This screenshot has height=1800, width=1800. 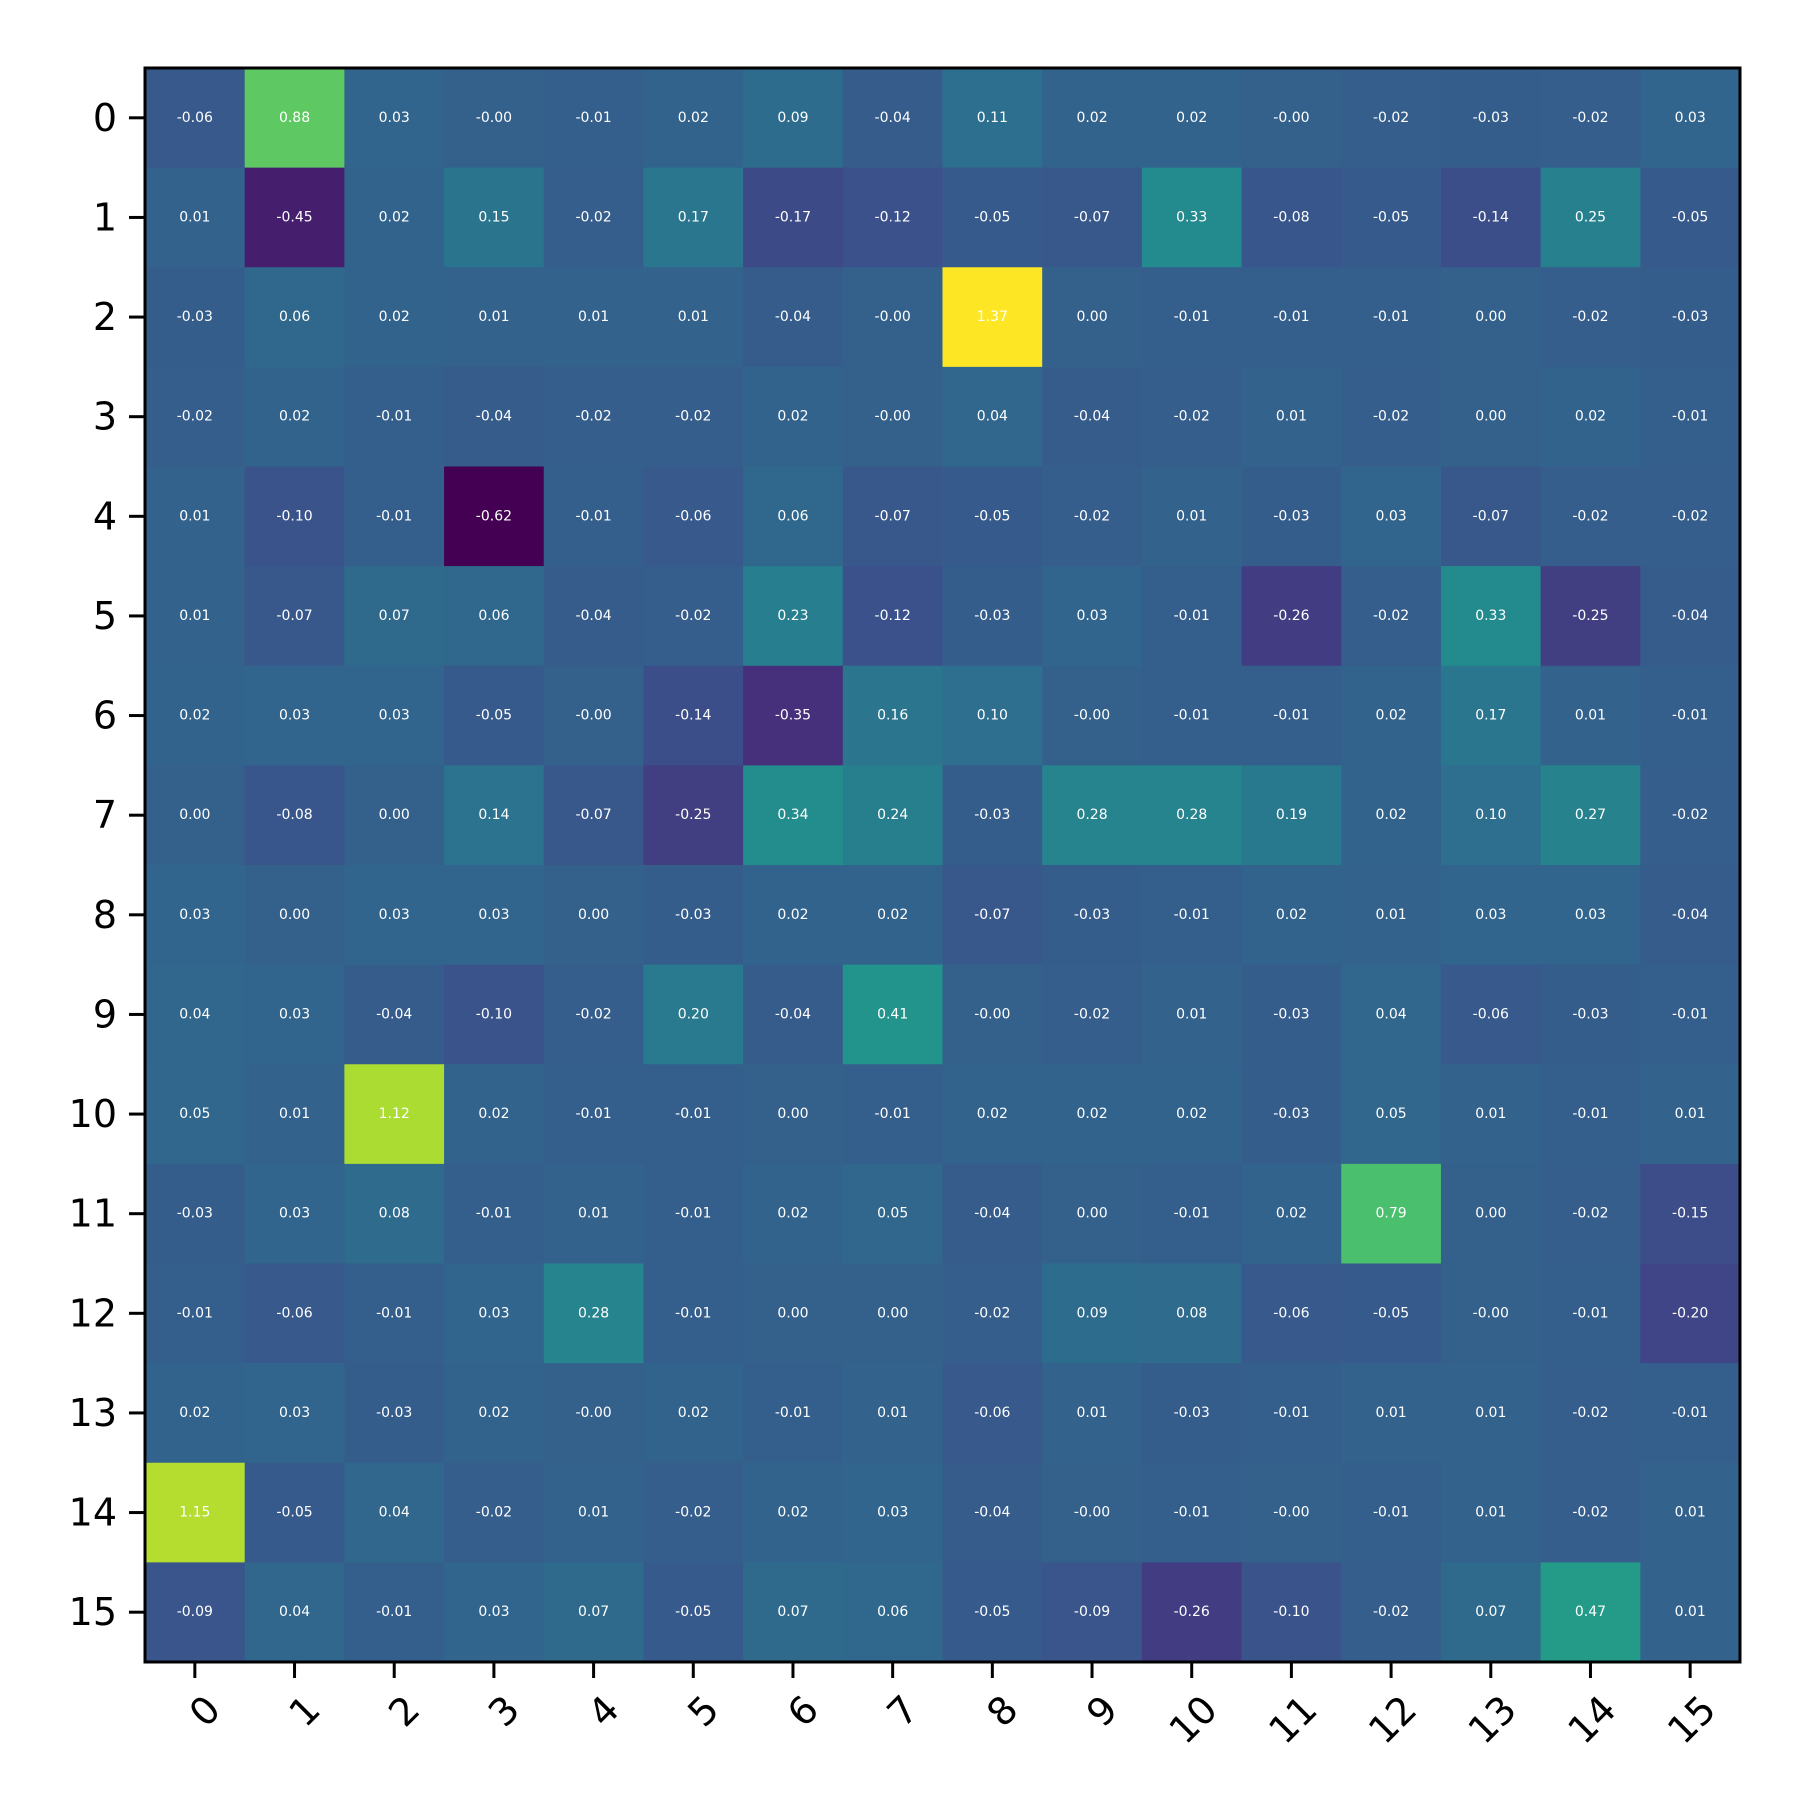 I want to click on cell-value-label-r11-c7: 0.05, so click(x=892, y=1214).